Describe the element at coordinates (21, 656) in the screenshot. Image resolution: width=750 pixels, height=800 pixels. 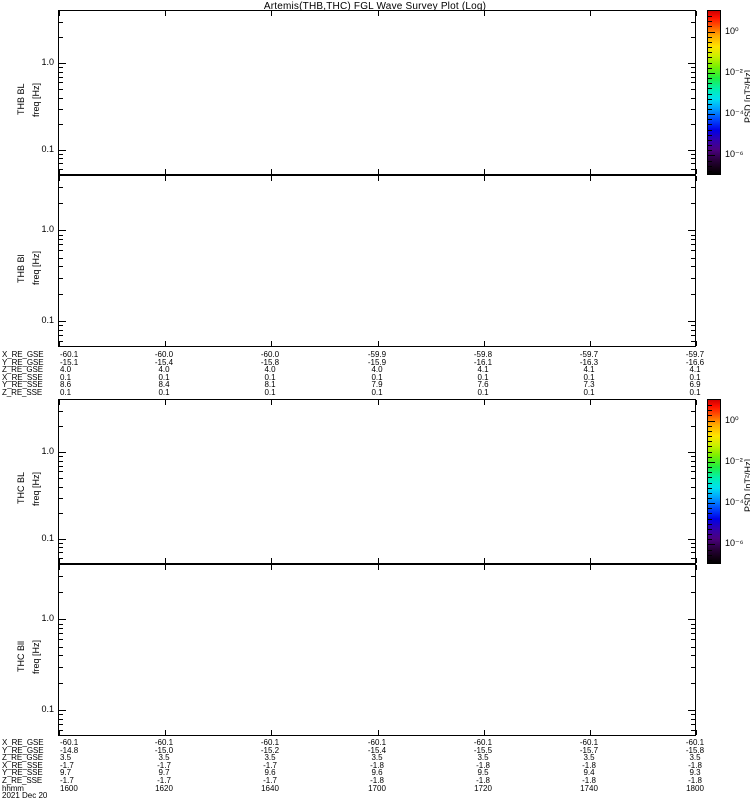
I see `panel-name-label: THC Bll` at that location.